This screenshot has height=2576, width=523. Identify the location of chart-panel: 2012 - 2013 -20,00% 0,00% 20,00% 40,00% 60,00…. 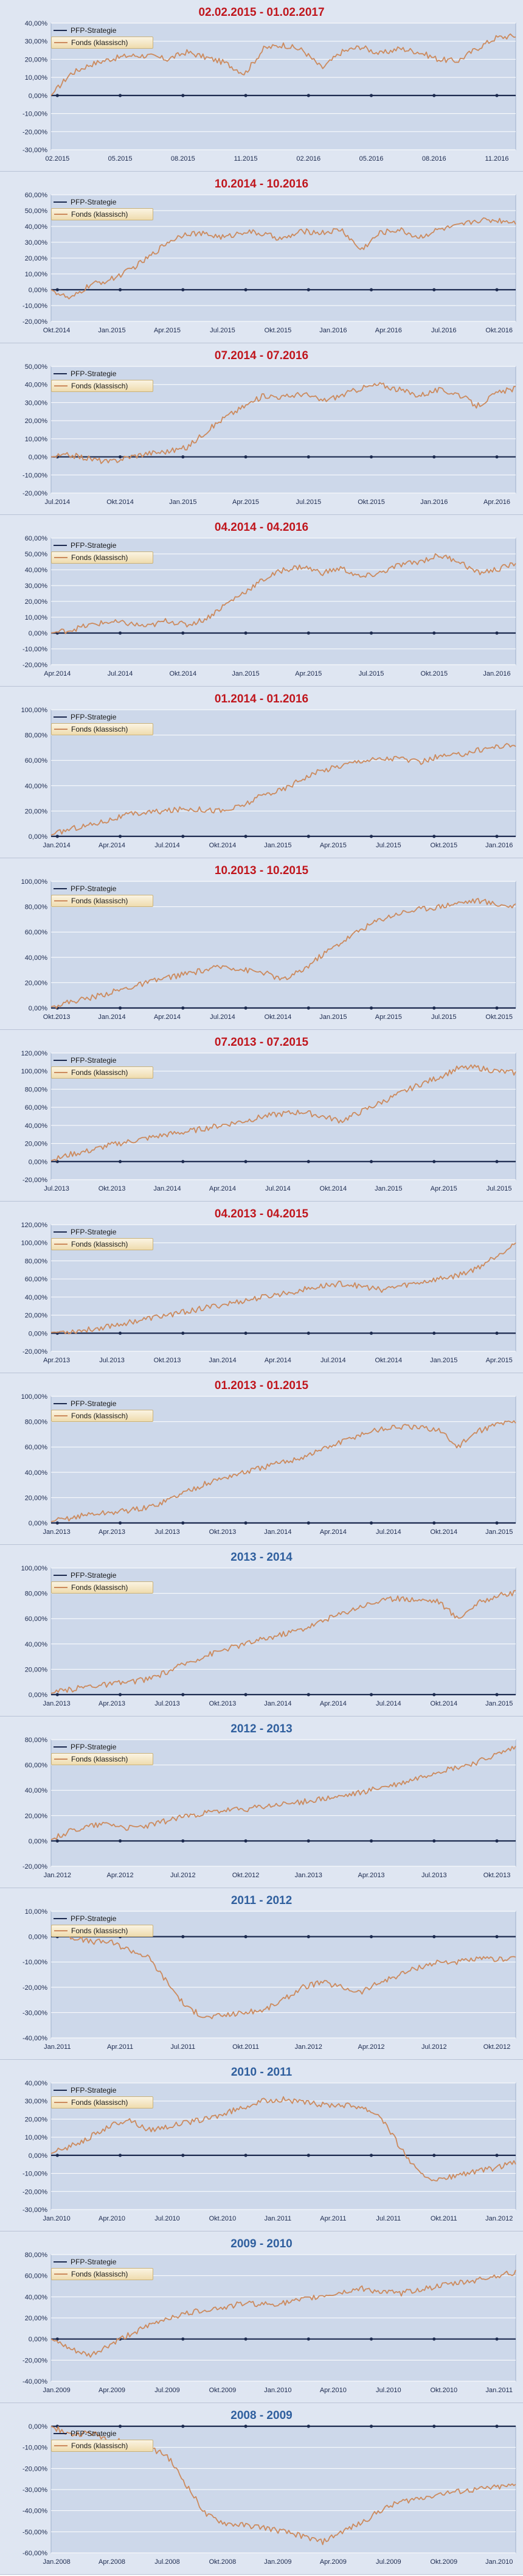
(261, 1803).